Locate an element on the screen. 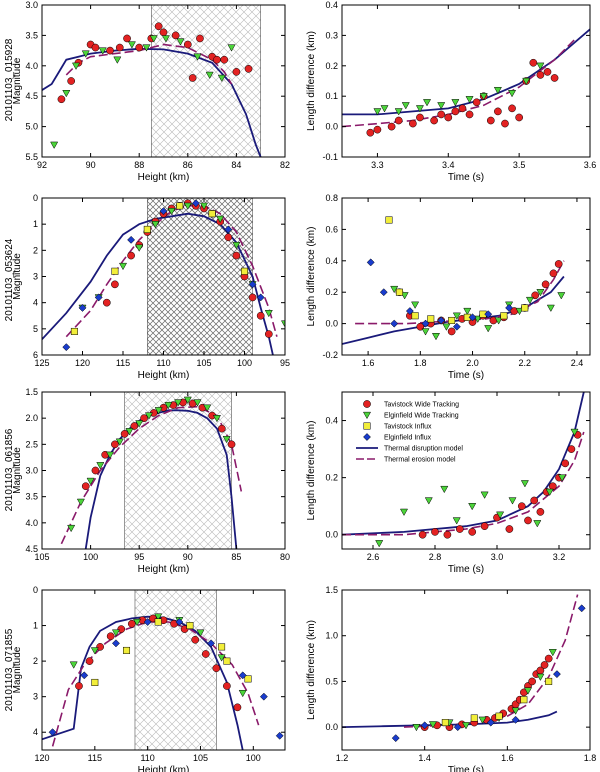  x-axis-label: Time (s) is located at coordinates (466, 768).